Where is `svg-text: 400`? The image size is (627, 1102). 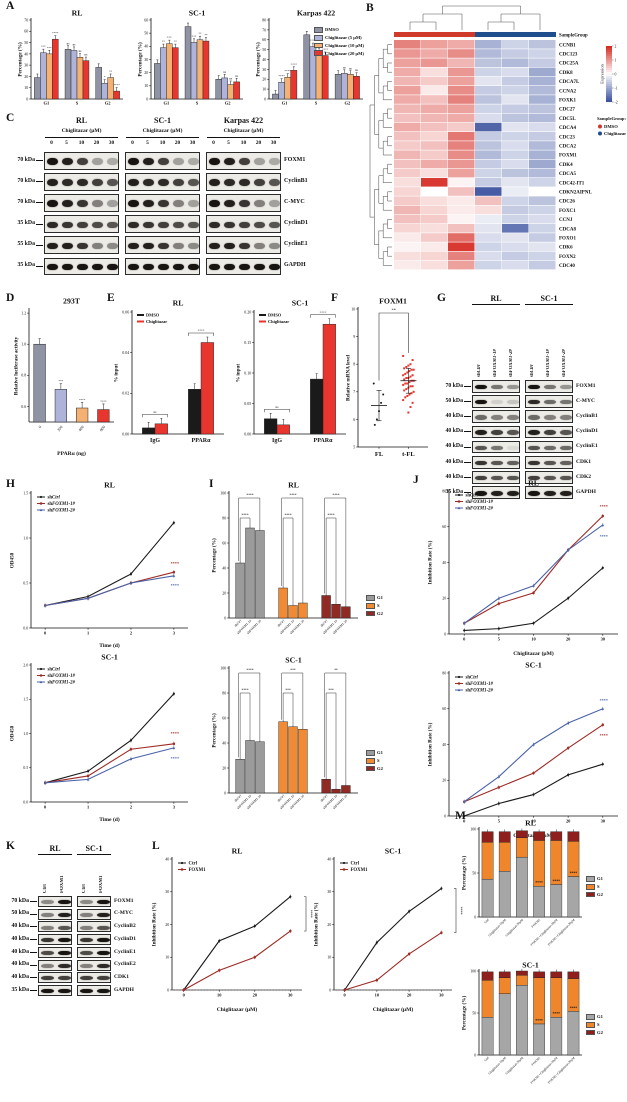
svg-text: 400 is located at coordinates (81, 428).